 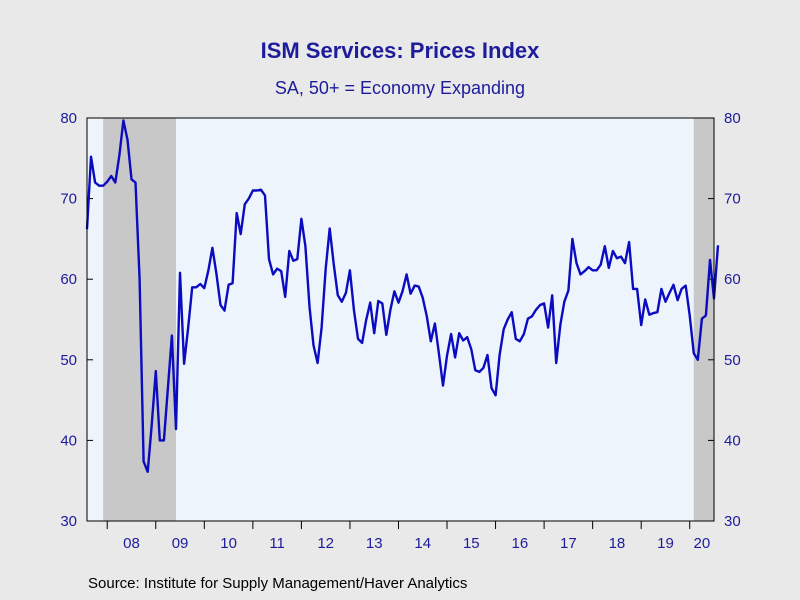 I want to click on y-tick-label-left: 40, so click(x=68, y=440).